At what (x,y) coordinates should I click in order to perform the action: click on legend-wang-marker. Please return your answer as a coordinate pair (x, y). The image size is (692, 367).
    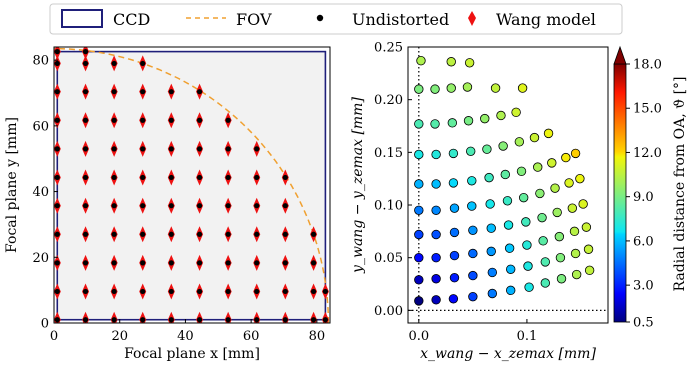
    Looking at the image, I should click on (472, 18).